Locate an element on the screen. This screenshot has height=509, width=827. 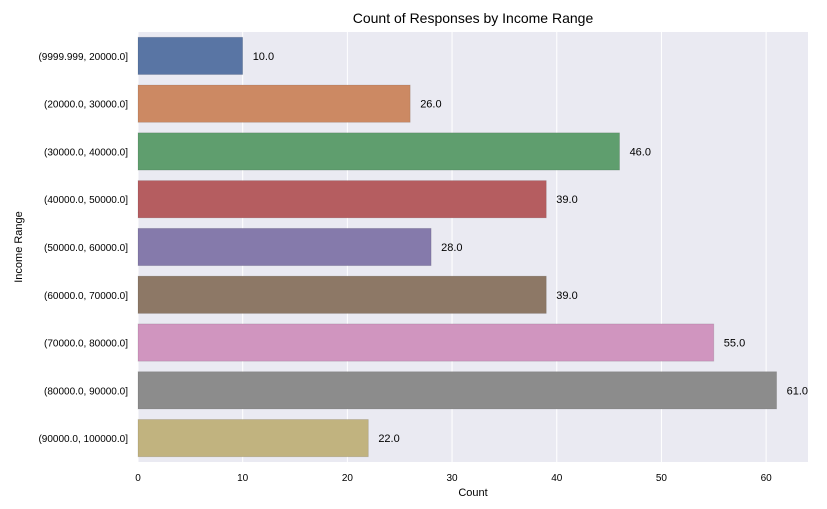
y-tick-label-6: (60000.0, 70000.0] is located at coordinates (86, 296).